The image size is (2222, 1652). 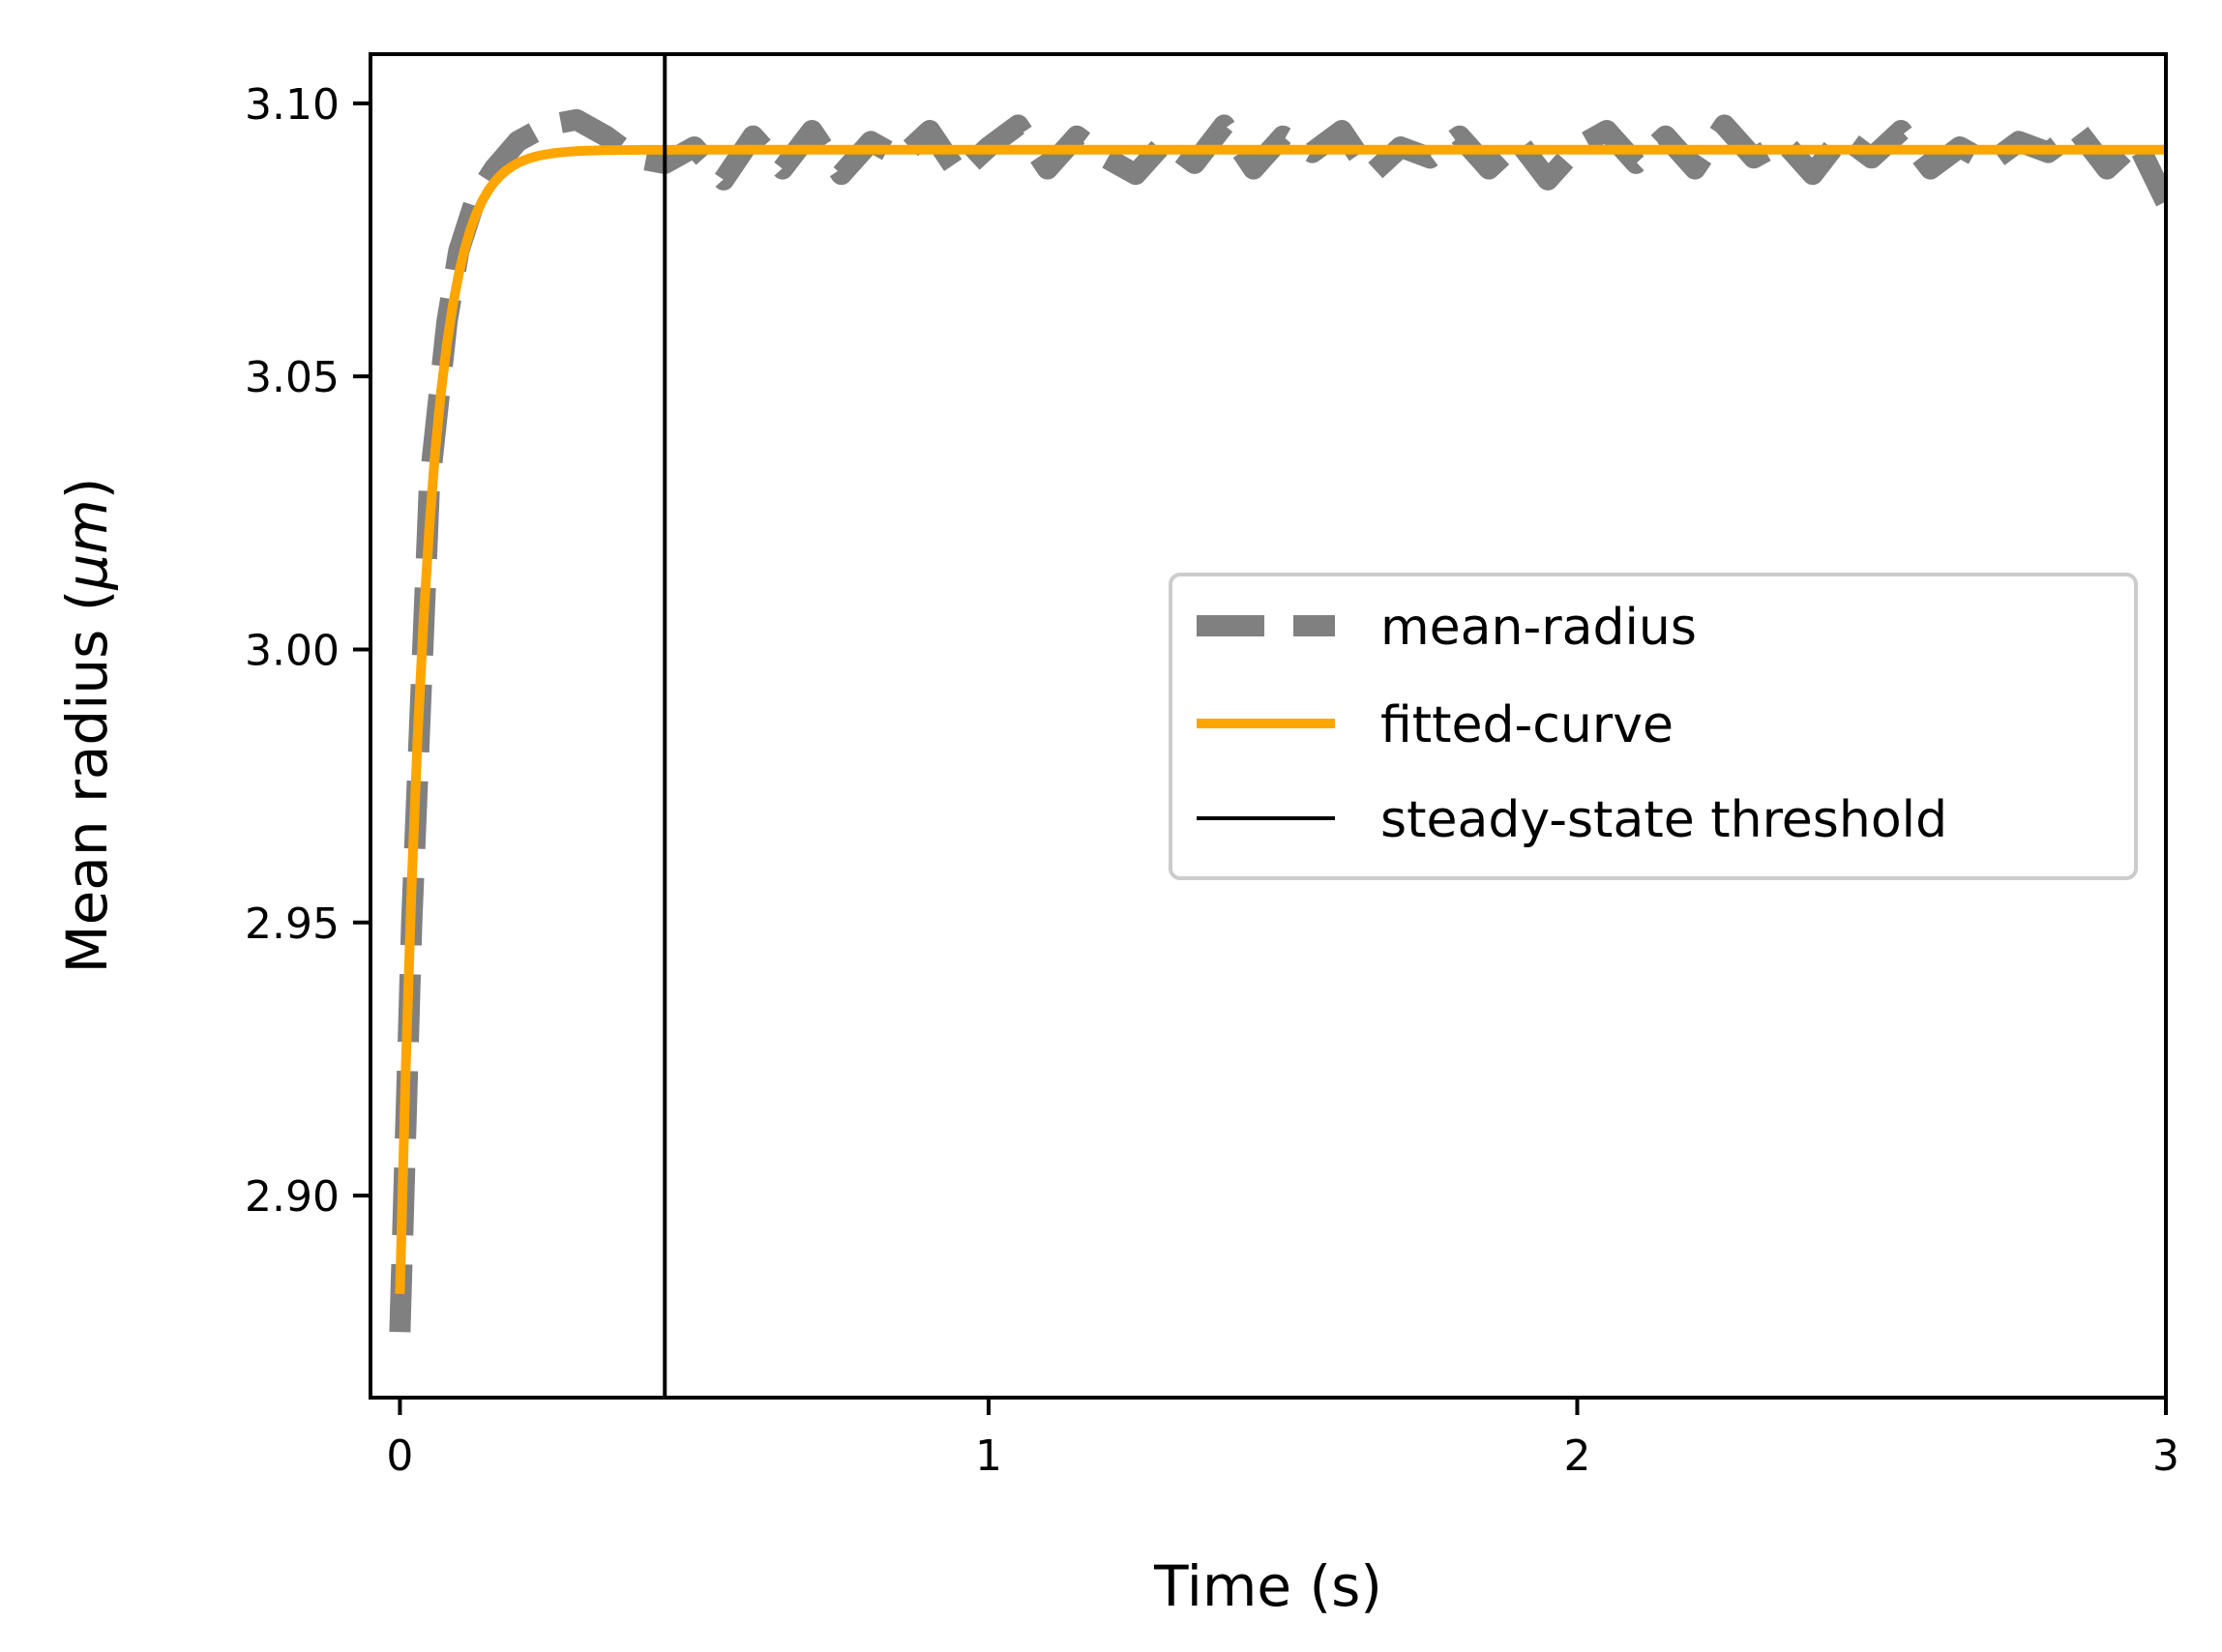 I want to click on legend-label-threshold: steady-state threshold, so click(x=1664, y=820).